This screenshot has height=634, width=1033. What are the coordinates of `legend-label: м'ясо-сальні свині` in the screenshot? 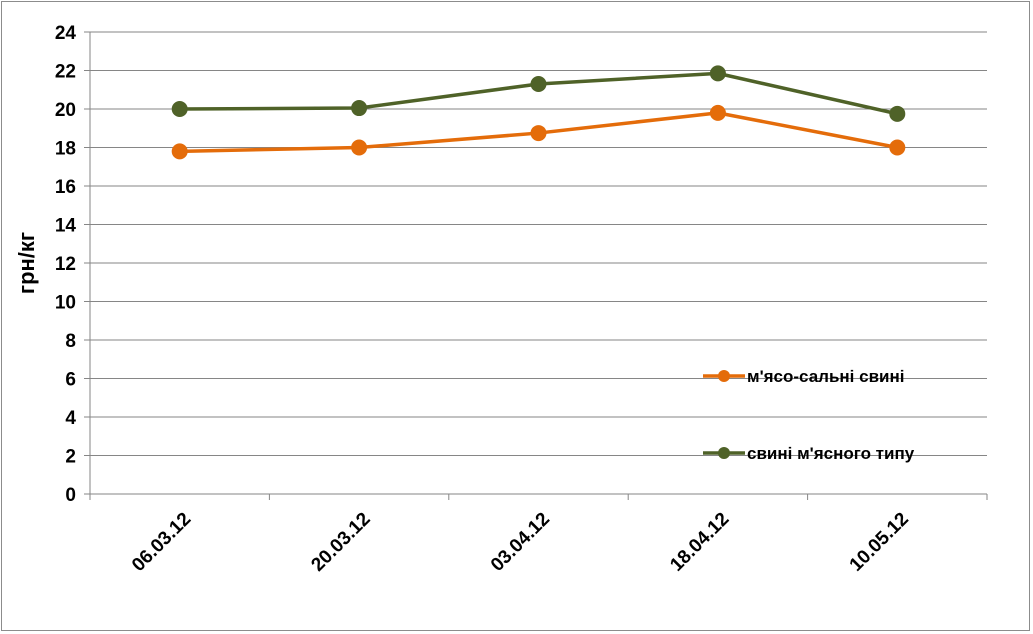 It's located at (825, 376).